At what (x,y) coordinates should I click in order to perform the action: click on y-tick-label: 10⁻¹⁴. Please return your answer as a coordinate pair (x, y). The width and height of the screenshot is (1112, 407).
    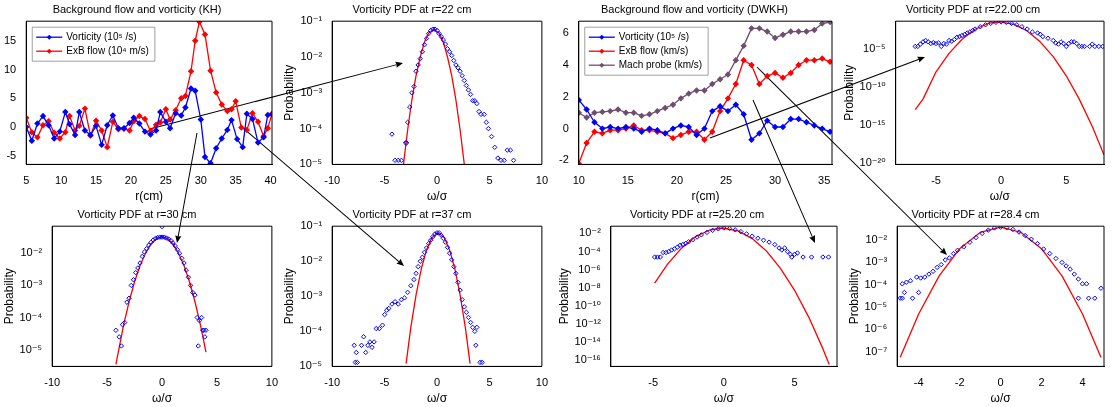
    Looking at the image, I should click on (588, 341).